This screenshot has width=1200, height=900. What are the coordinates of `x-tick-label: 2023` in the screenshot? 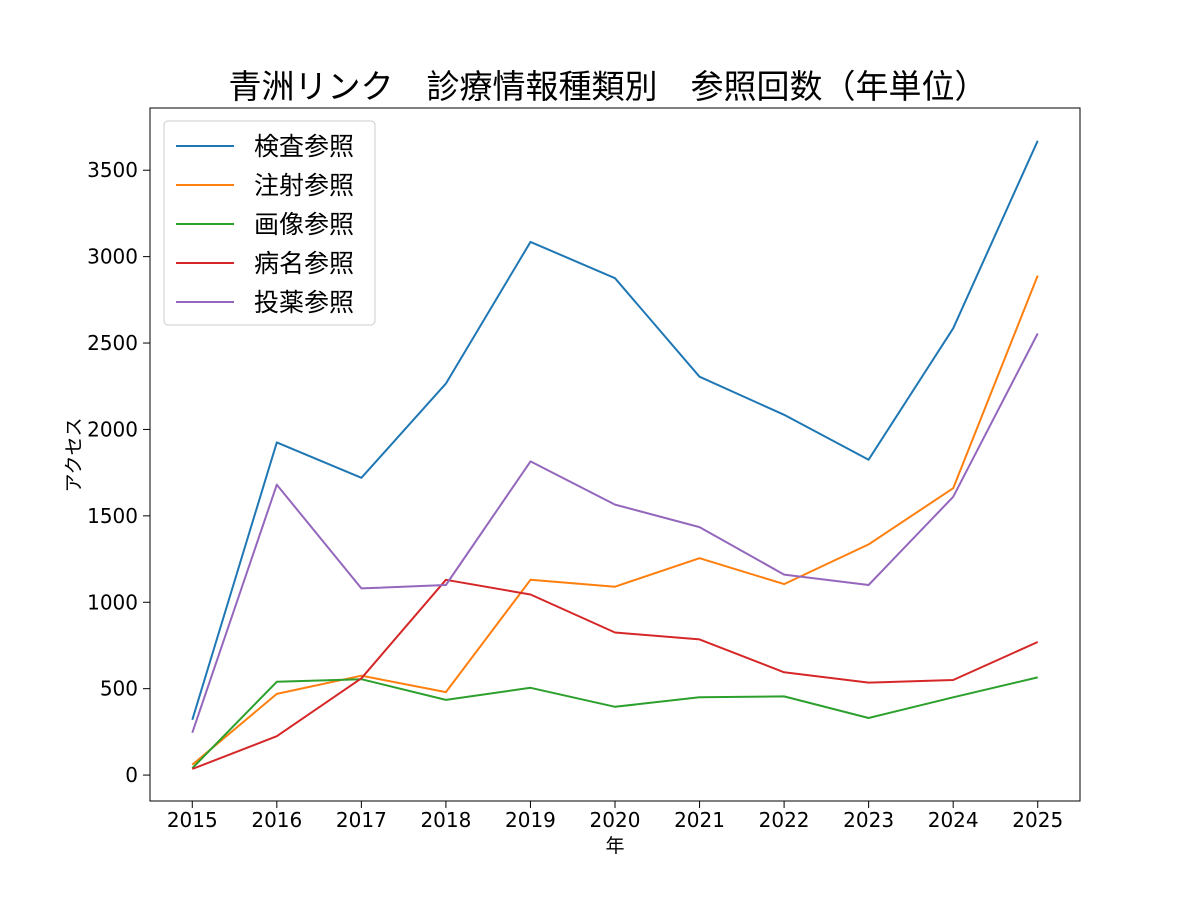 It's located at (868, 820).